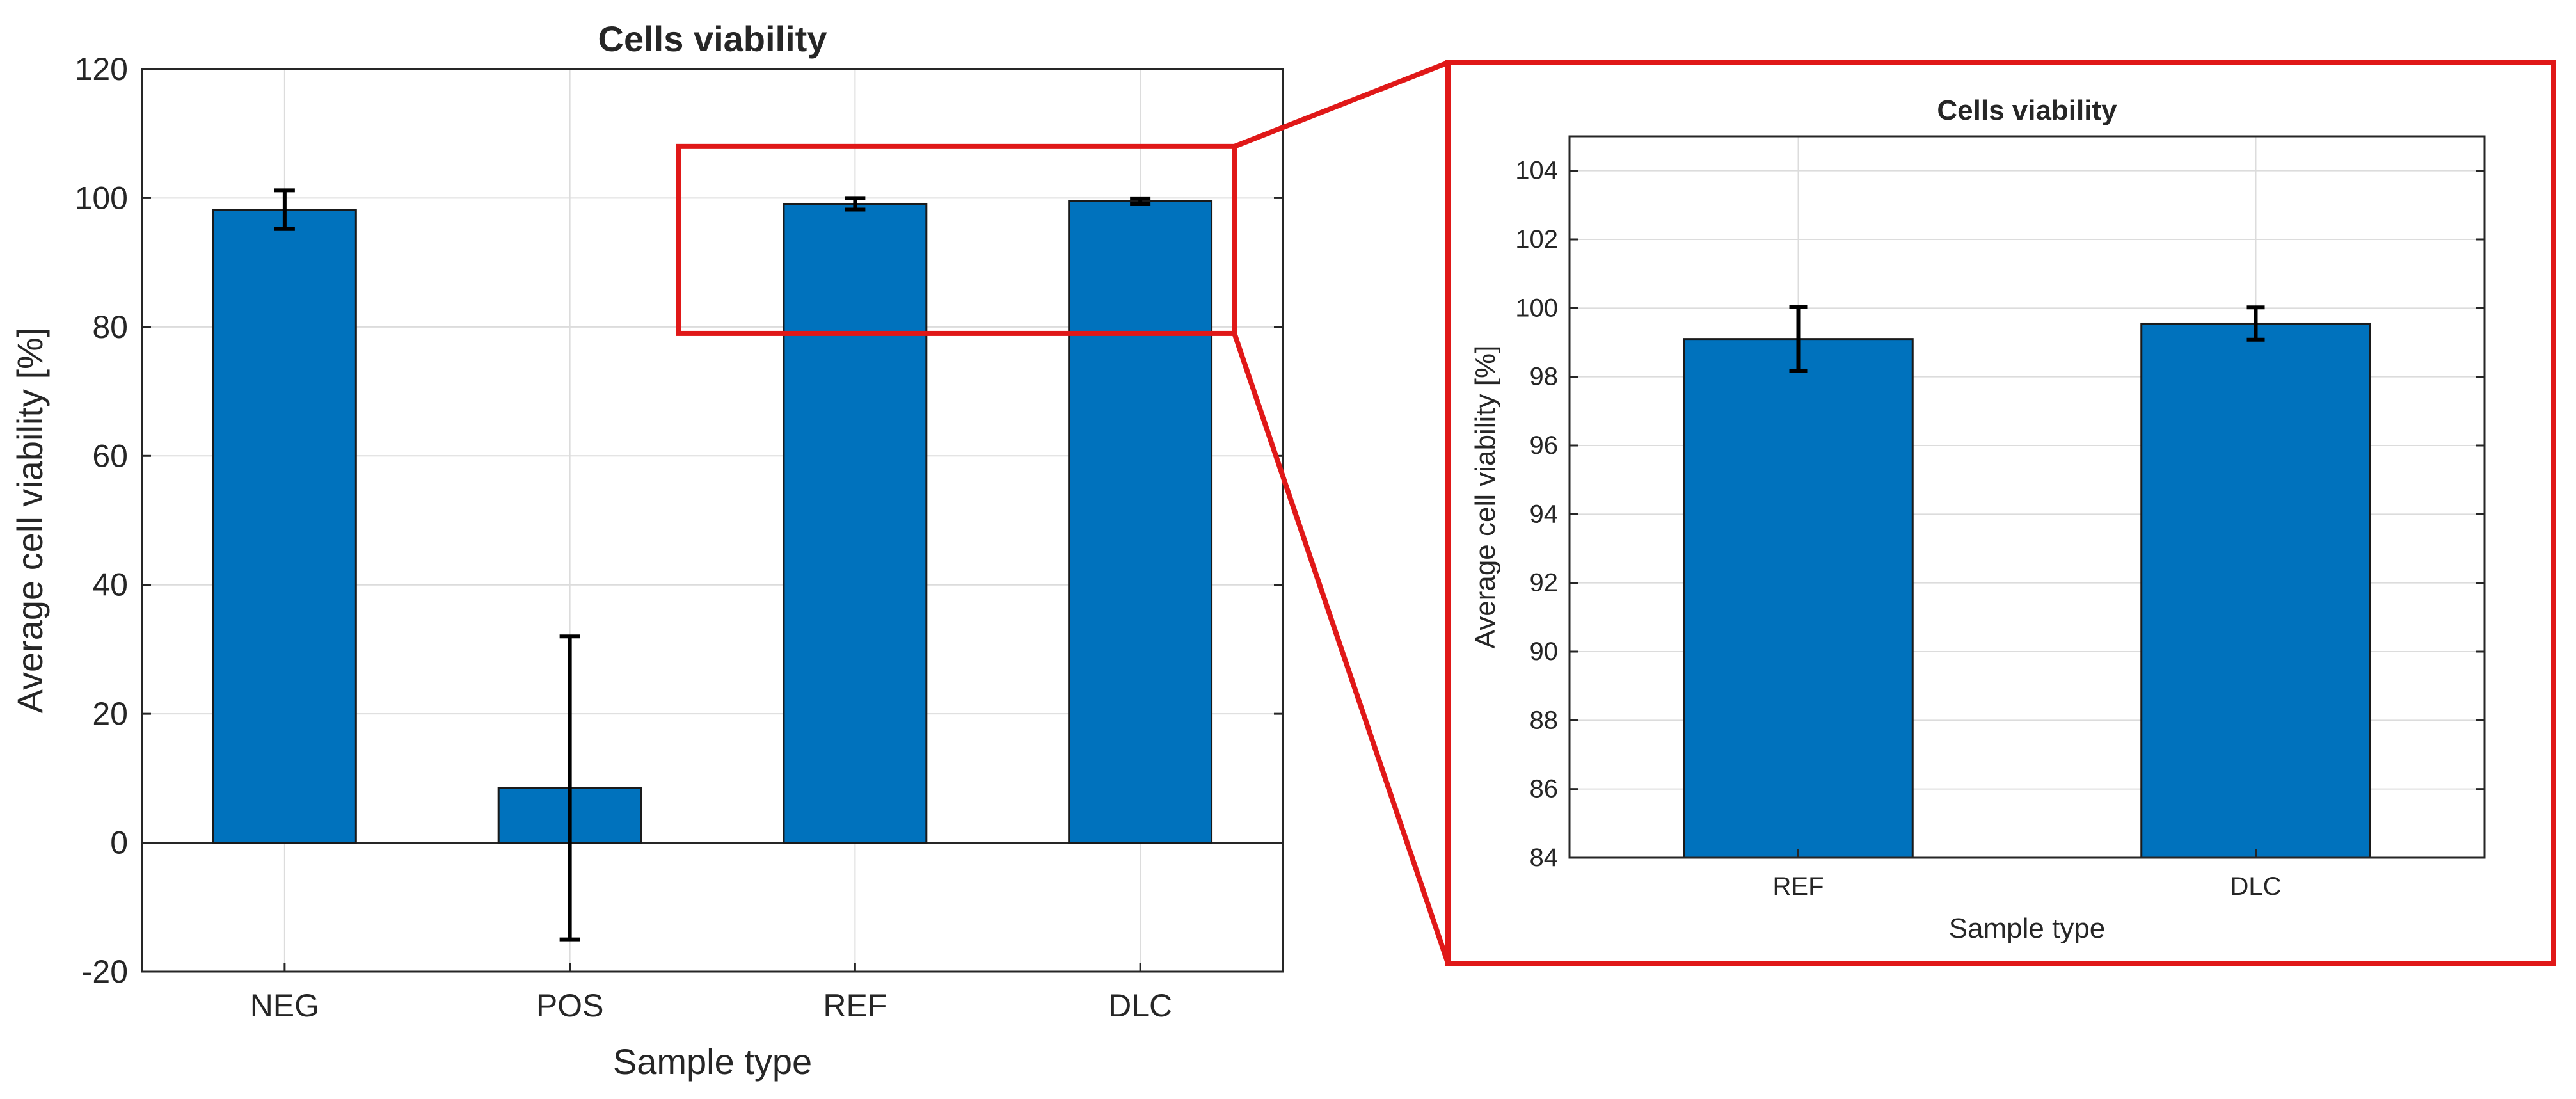  I want to click on main-y-axis-label: Average cell viability [%], so click(30, 521).